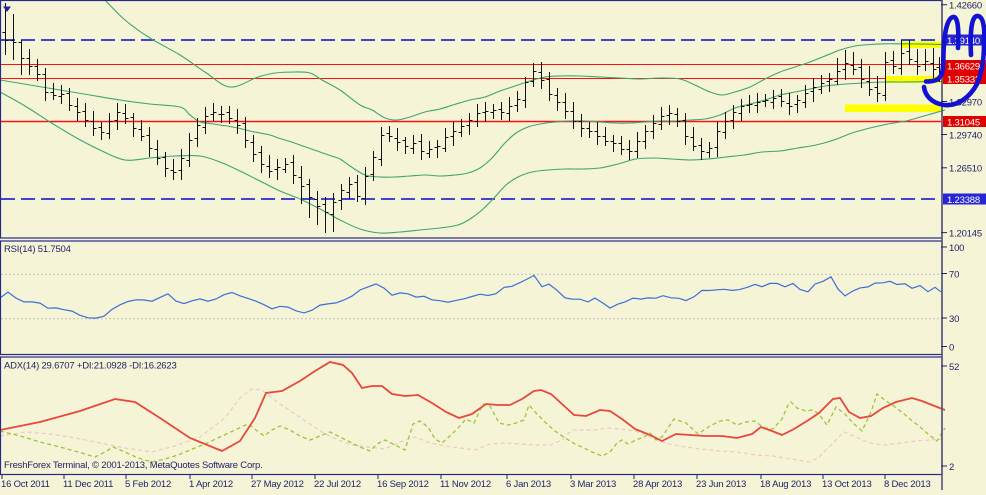  Describe the element at coordinates (965, 102) in the screenshot. I see `svg-text: 1.32970` at that location.